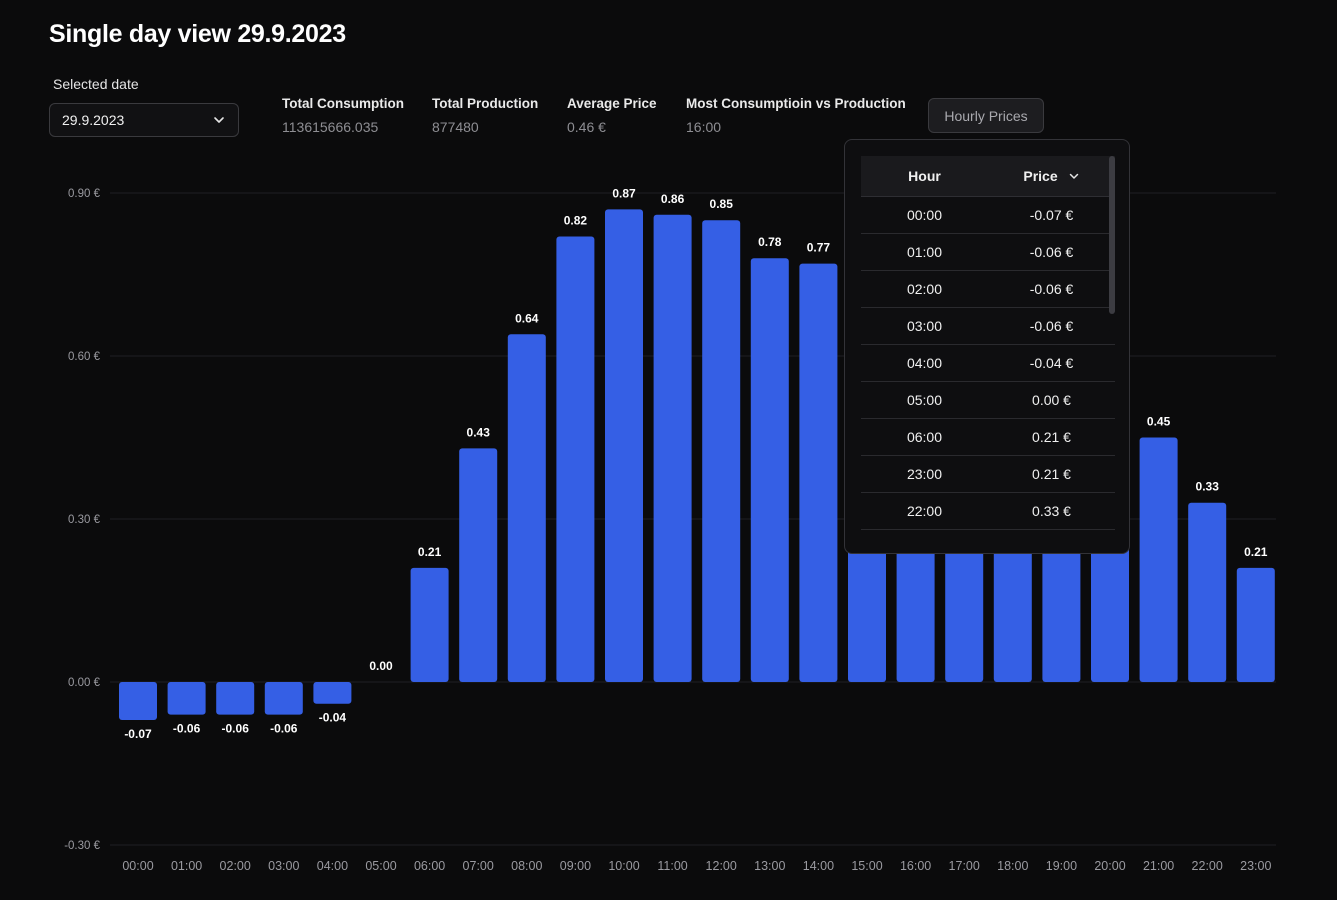 The width and height of the screenshot is (1337, 900). What do you see at coordinates (1051, 215) in the screenshot?
I see `row-price: -0.07 €` at bounding box center [1051, 215].